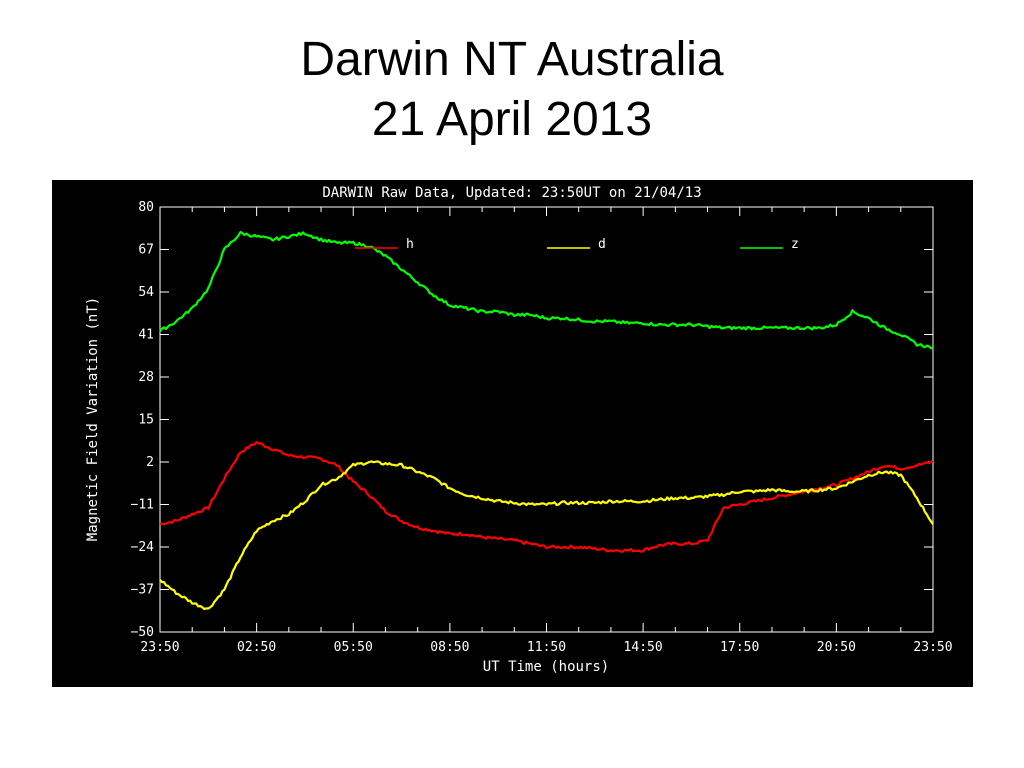 The height and width of the screenshot is (768, 1024). What do you see at coordinates (410, 244) in the screenshot?
I see `legend-label-h: h` at bounding box center [410, 244].